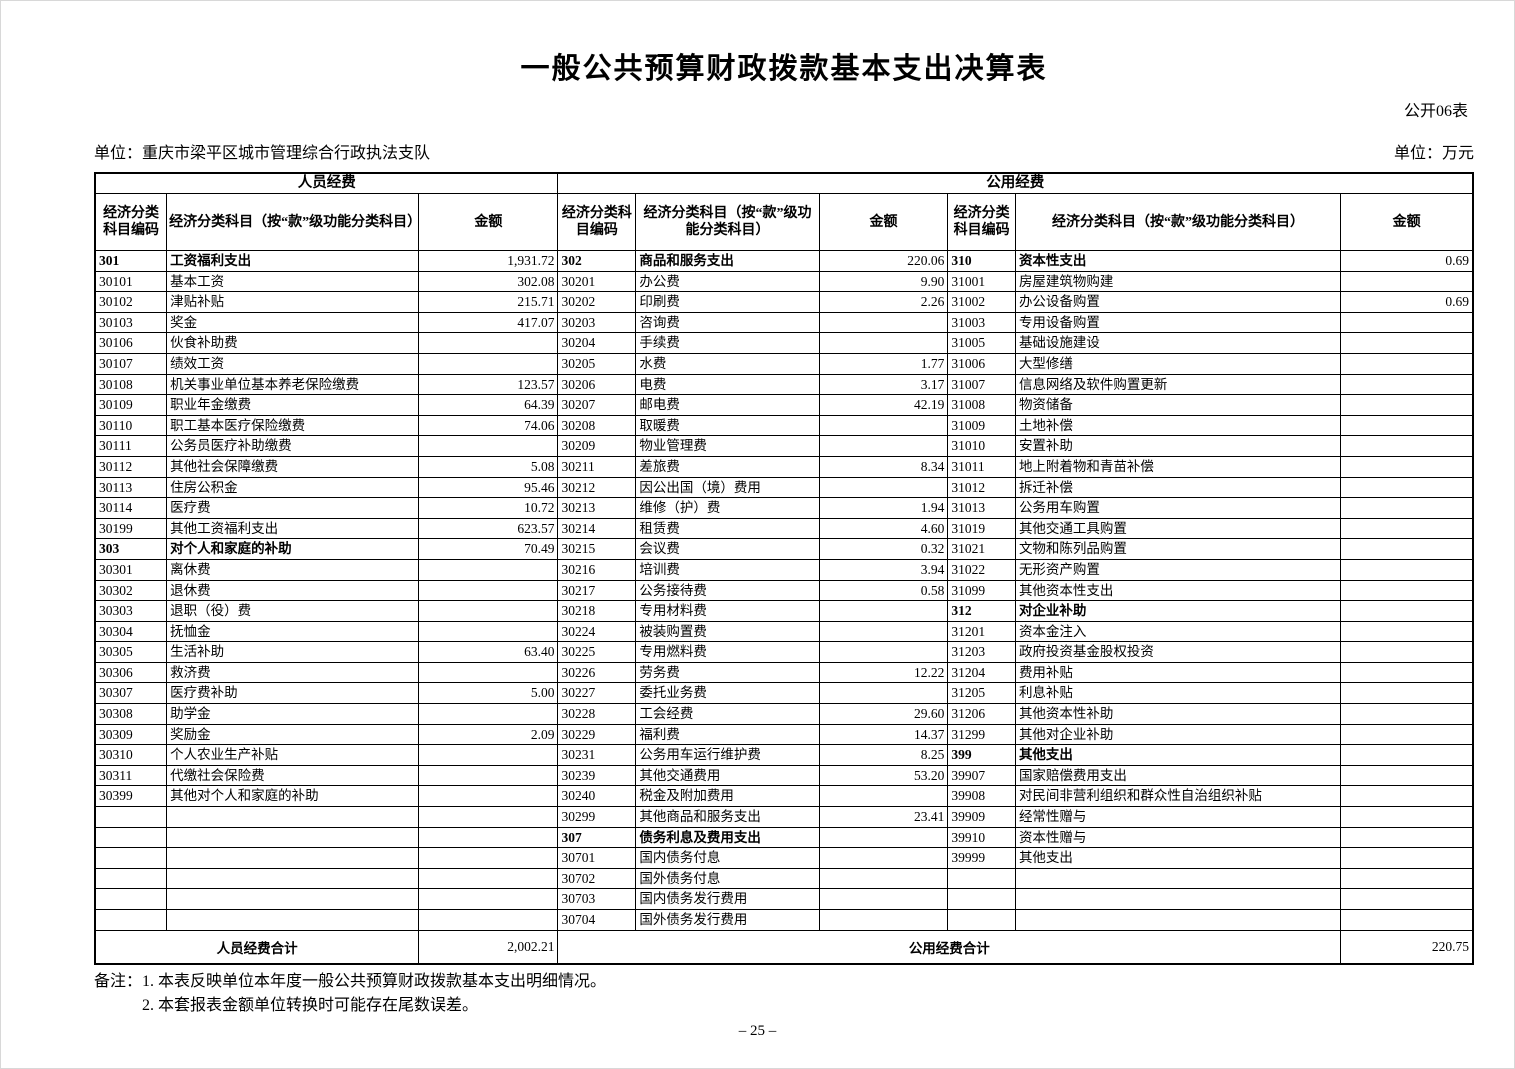 Image resolution: width=1515 pixels, height=1069 pixels. I want to click on item-name: 伙食补助费, so click(293, 343).